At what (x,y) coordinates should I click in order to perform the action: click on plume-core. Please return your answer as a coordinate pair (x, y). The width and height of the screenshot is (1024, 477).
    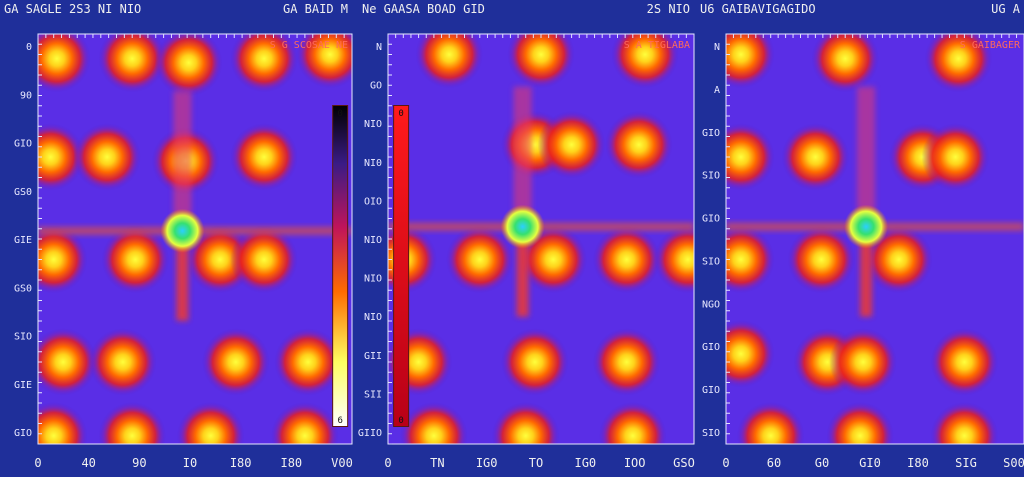
    Looking at the image, I should click on (866, 226).